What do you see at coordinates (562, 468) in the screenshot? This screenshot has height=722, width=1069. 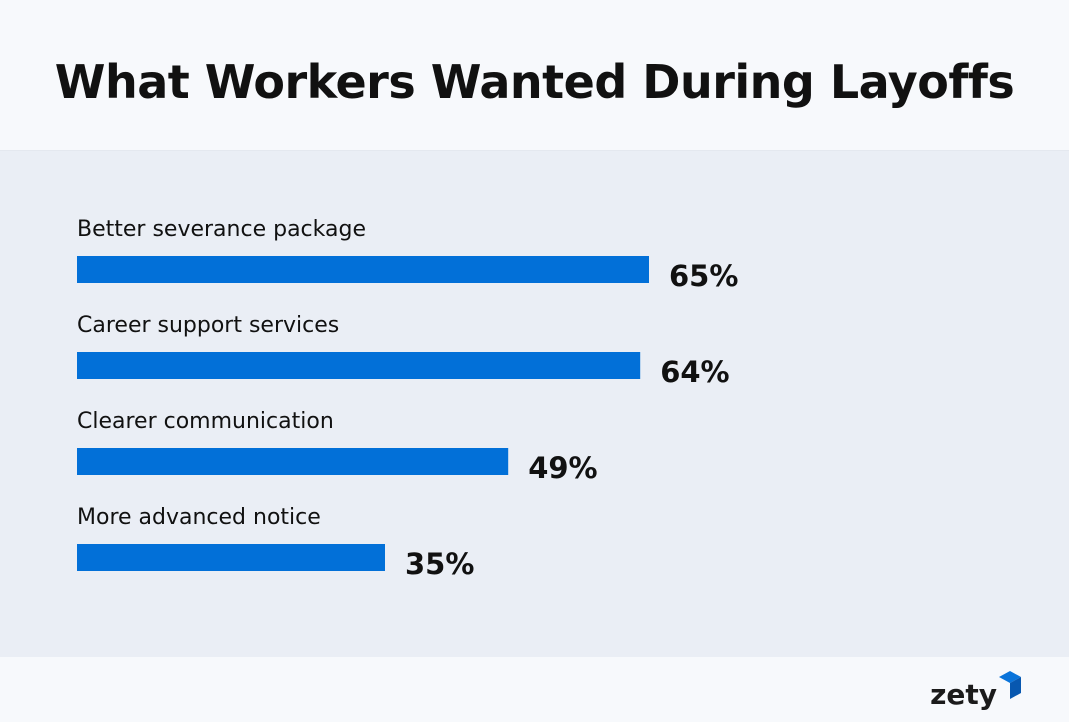 I see `value-label: 49%` at bounding box center [562, 468].